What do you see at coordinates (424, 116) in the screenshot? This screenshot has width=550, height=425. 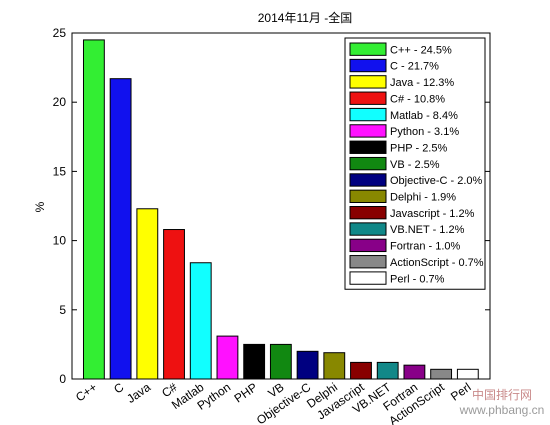 I see `legend-item-label: Matlab - 8.4%` at bounding box center [424, 116].